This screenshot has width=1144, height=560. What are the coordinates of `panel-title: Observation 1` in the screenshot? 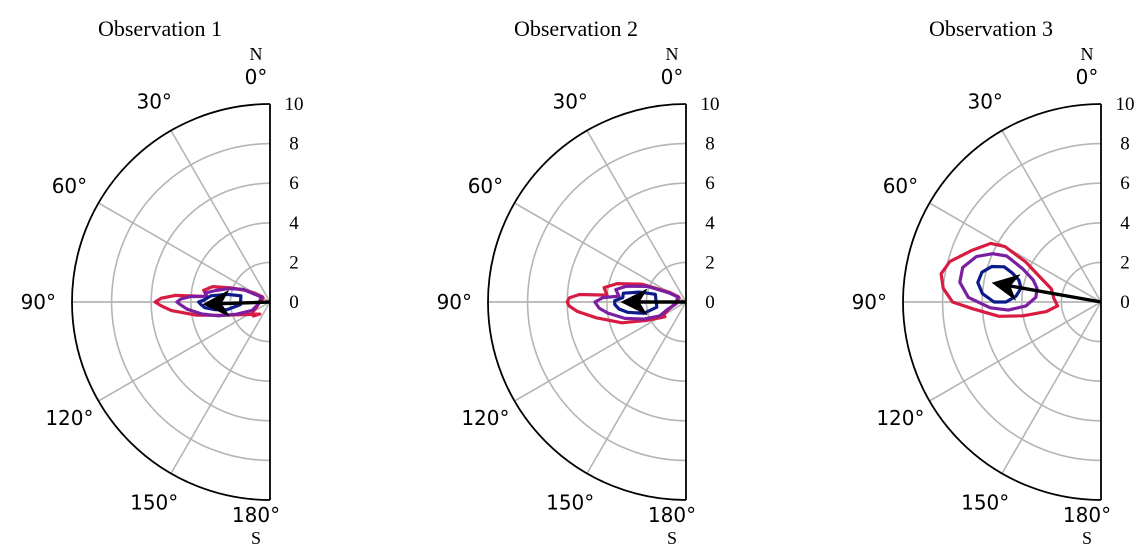 It's located at (160, 28).